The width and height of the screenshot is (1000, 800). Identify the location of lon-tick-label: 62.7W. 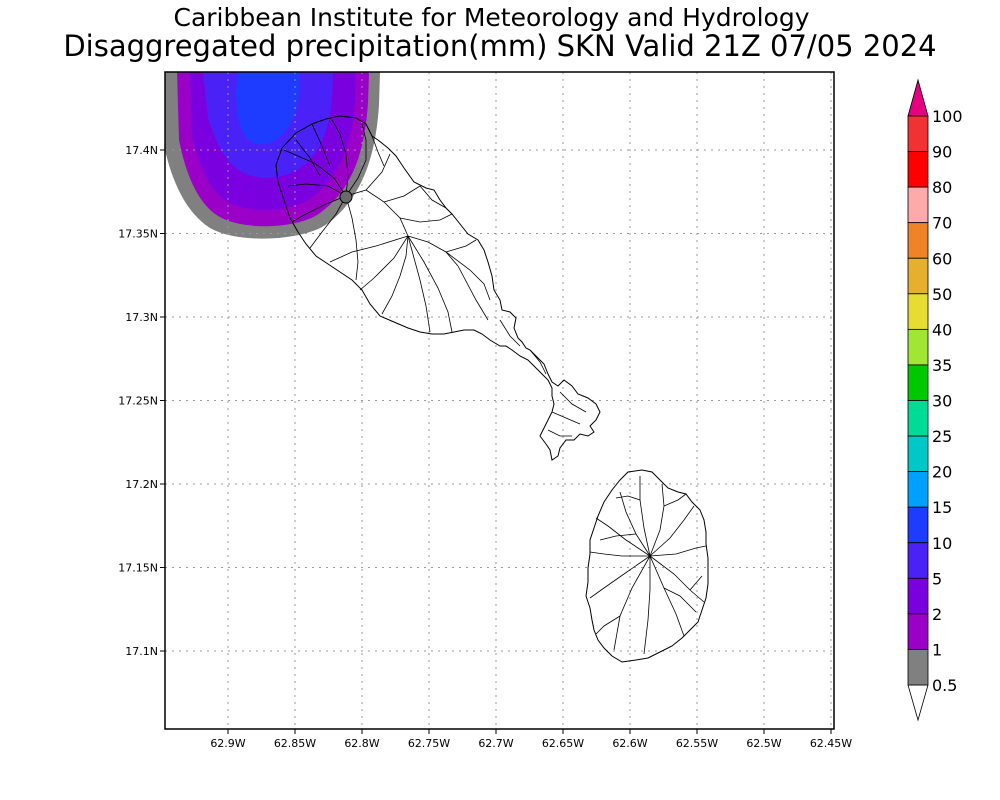
(495, 743).